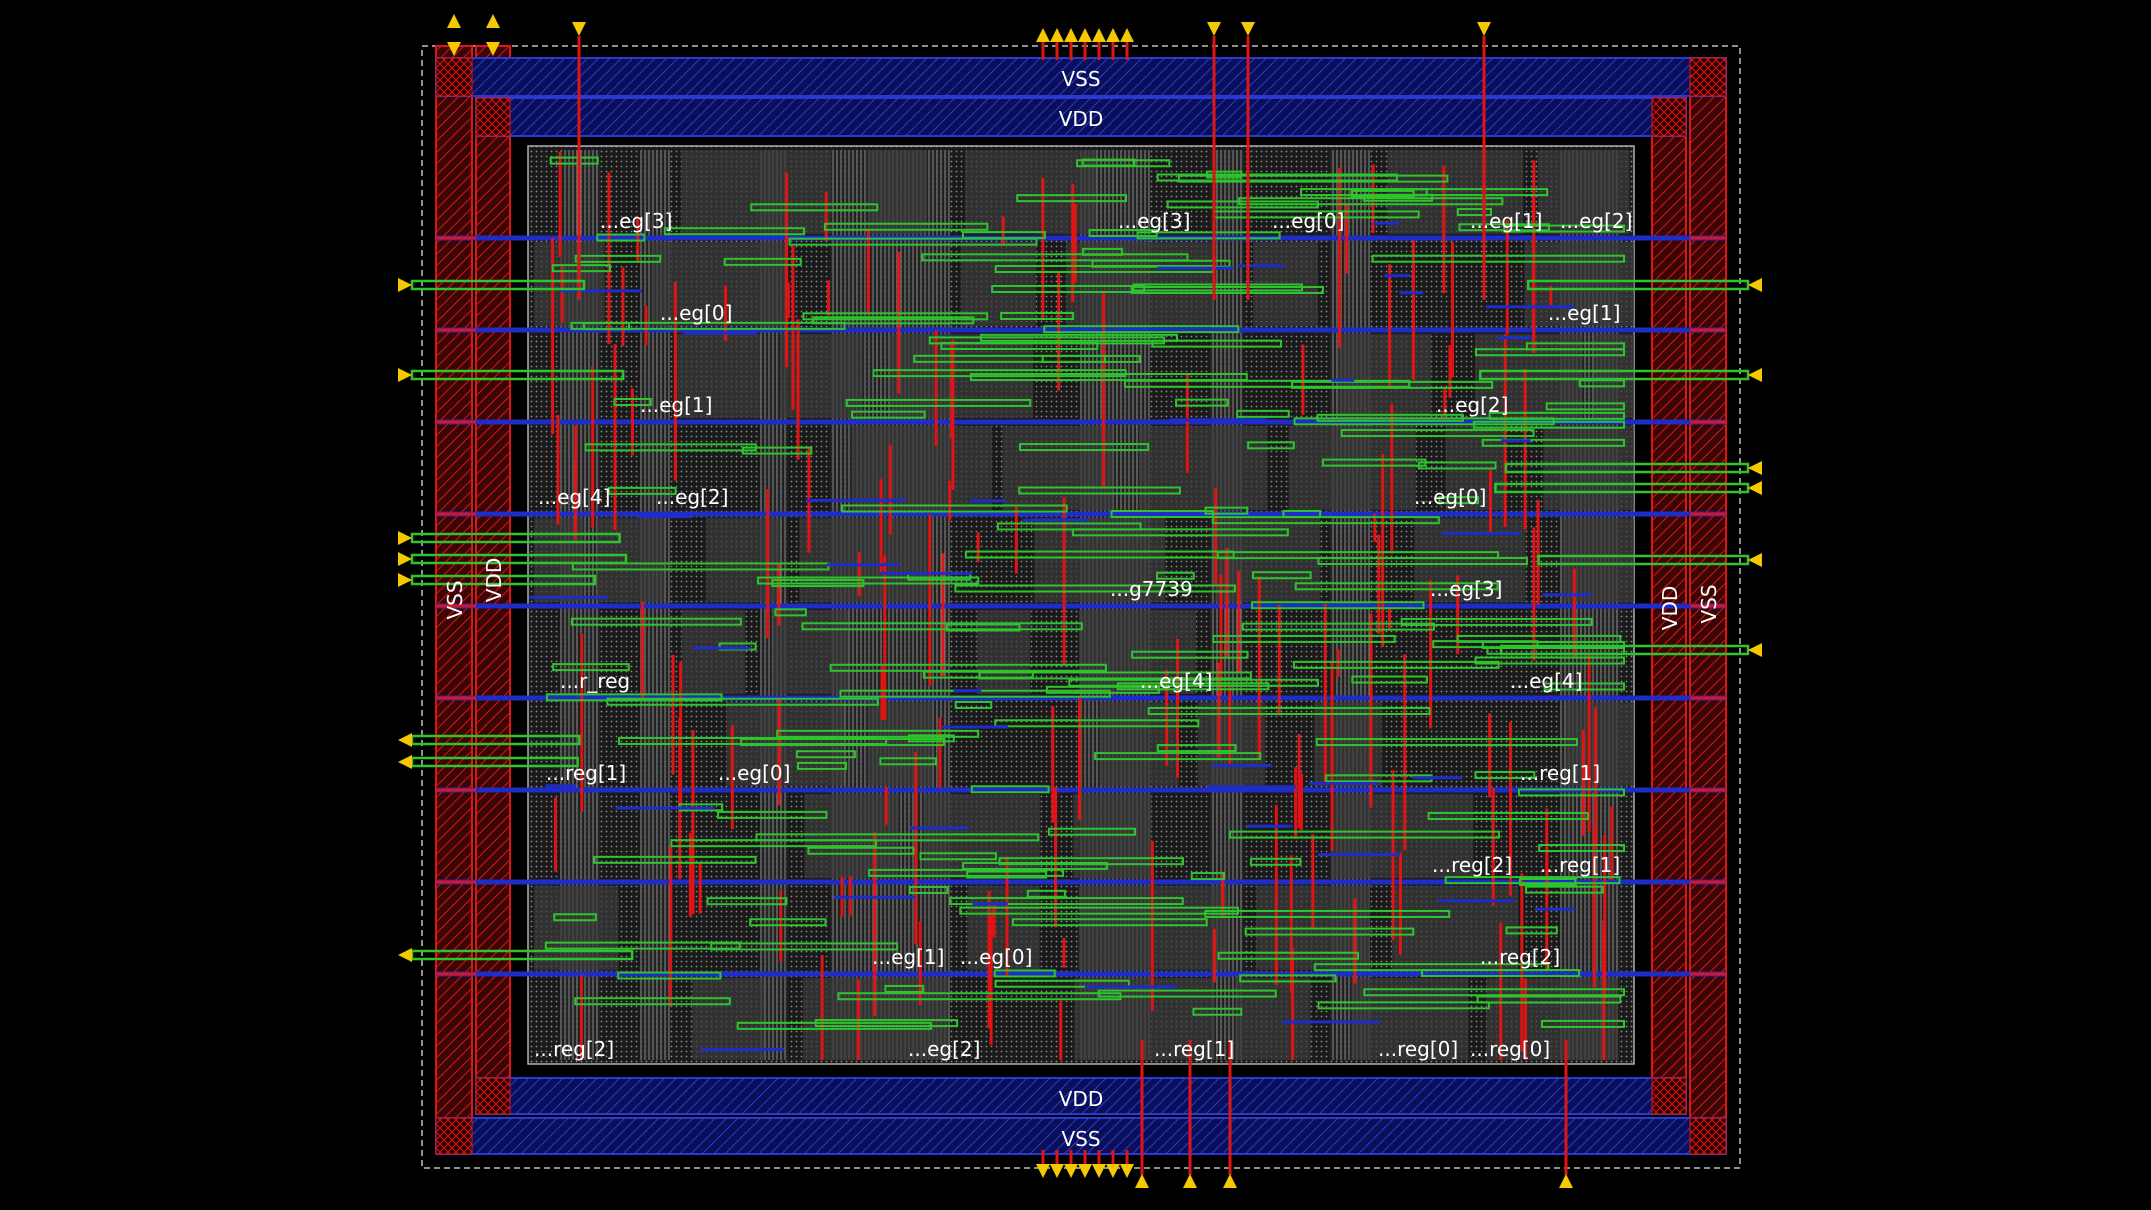 The image size is (2151, 1210). Describe the element at coordinates (1472, 405) in the screenshot. I see `cell-label: ...eg[2]` at that location.